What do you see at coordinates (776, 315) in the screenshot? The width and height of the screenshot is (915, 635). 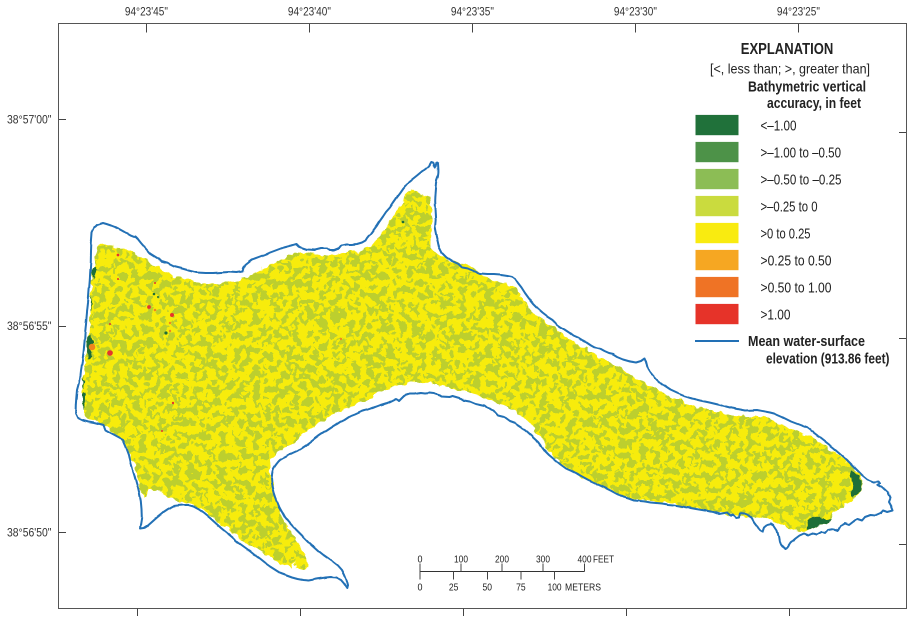 I see `svg-text: >1.00` at bounding box center [776, 315].